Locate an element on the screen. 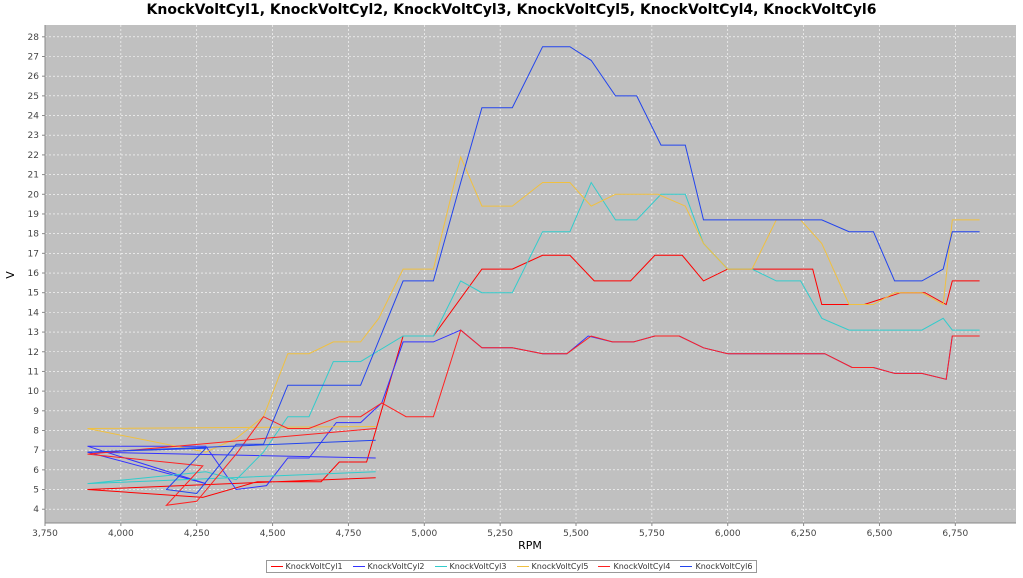 This screenshot has height=578, width=1023. legend-label: KnockVoltCyl2 is located at coordinates (396, 566).